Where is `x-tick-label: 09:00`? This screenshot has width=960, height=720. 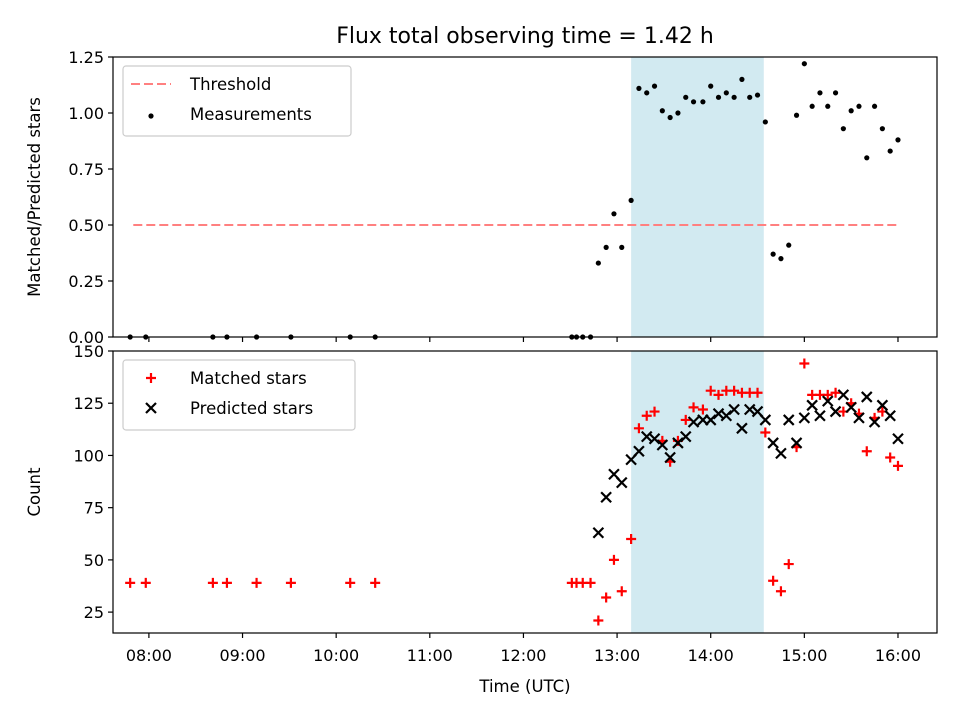 x-tick-label: 09:00 is located at coordinates (242, 655).